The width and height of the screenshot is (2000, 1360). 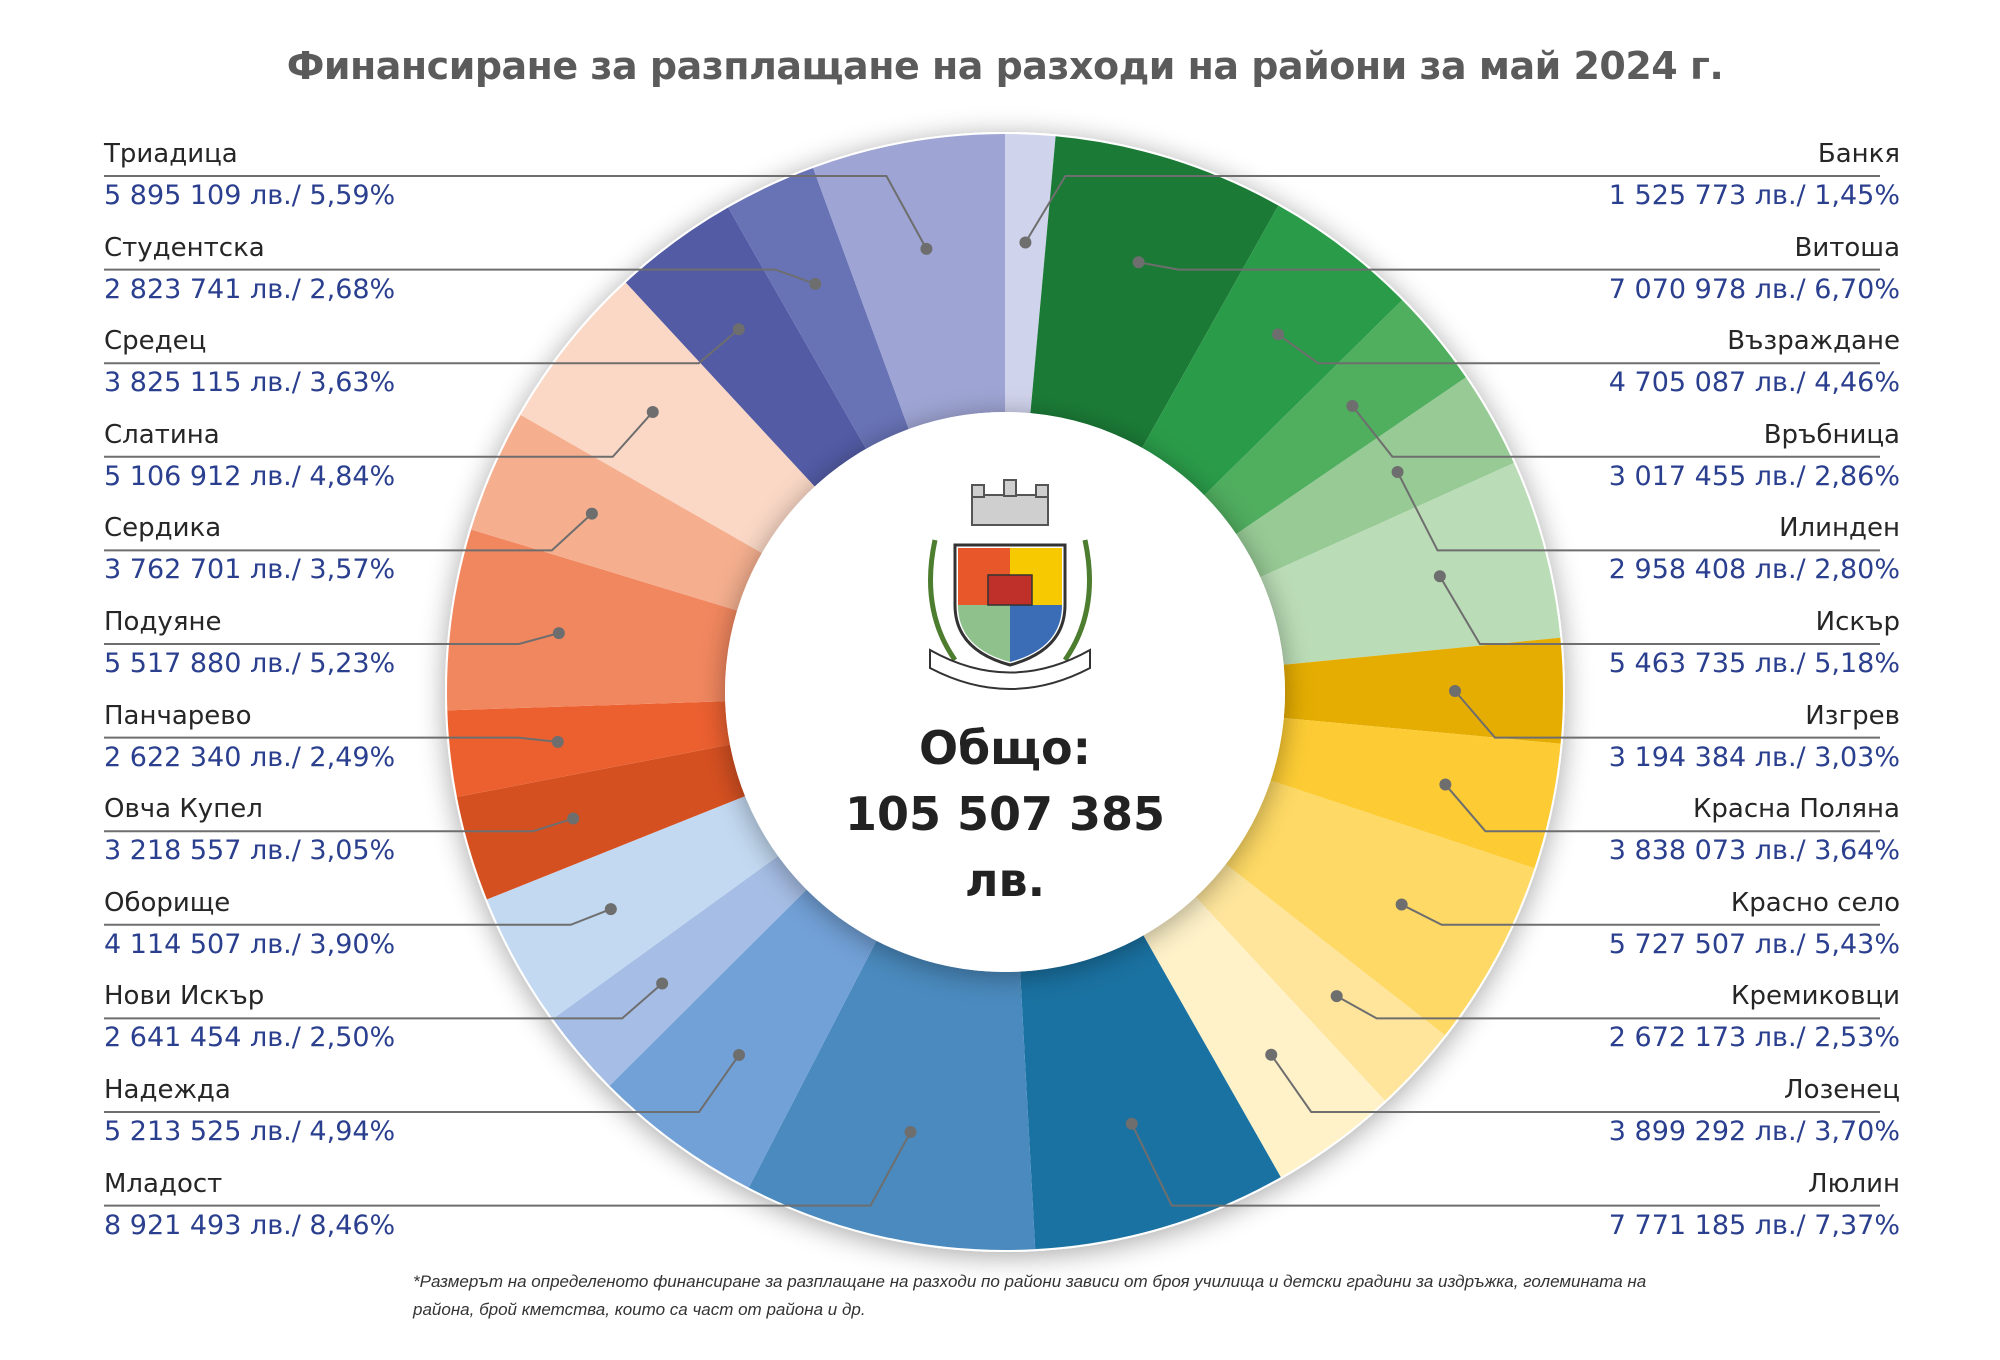 I want to click on district-value: 5 727 507 лв./ 5,43%, so click(x=1754, y=944).